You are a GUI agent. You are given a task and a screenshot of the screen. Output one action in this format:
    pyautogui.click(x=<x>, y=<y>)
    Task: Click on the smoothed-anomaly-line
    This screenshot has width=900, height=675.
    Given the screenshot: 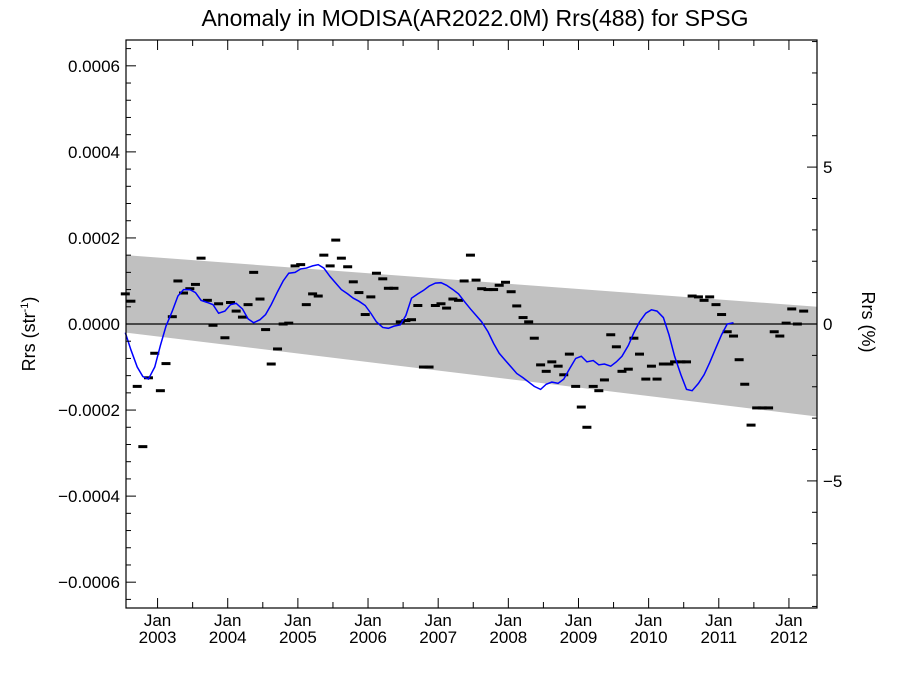 What is the action you would take?
    pyautogui.click(x=429, y=327)
    